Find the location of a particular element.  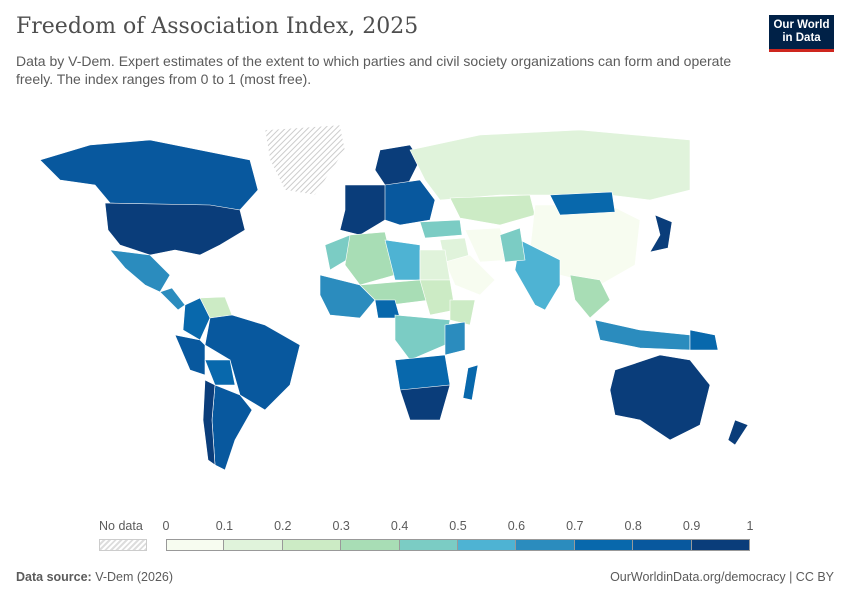

country-greenland is located at coordinates (305, 160).